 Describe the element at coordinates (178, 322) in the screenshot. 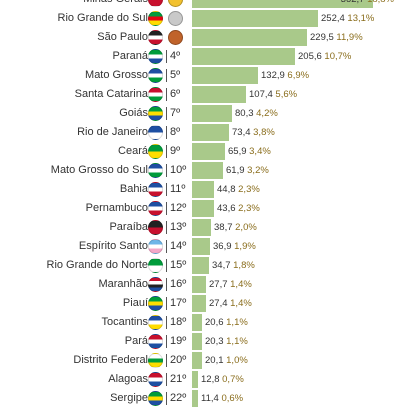

I see `rank-label: 18º` at that location.